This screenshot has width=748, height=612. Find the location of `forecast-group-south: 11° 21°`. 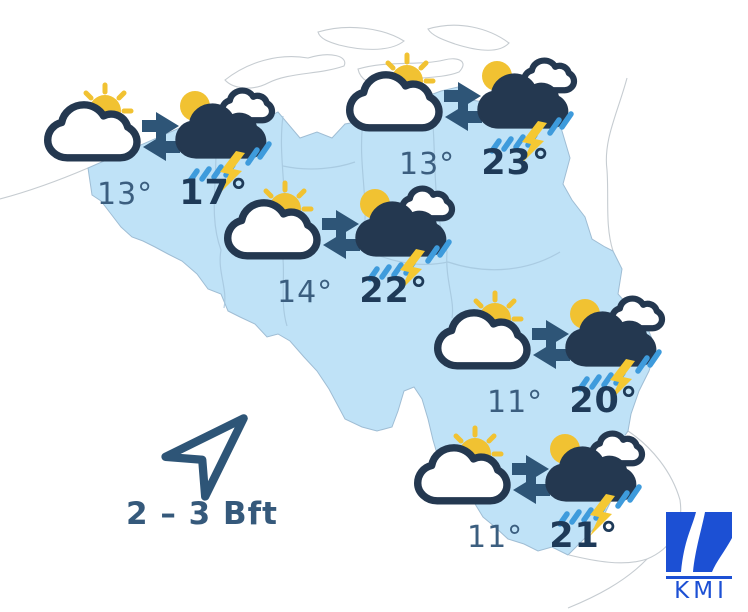

forecast-group-south: 11° 21° is located at coordinates (530, 497).